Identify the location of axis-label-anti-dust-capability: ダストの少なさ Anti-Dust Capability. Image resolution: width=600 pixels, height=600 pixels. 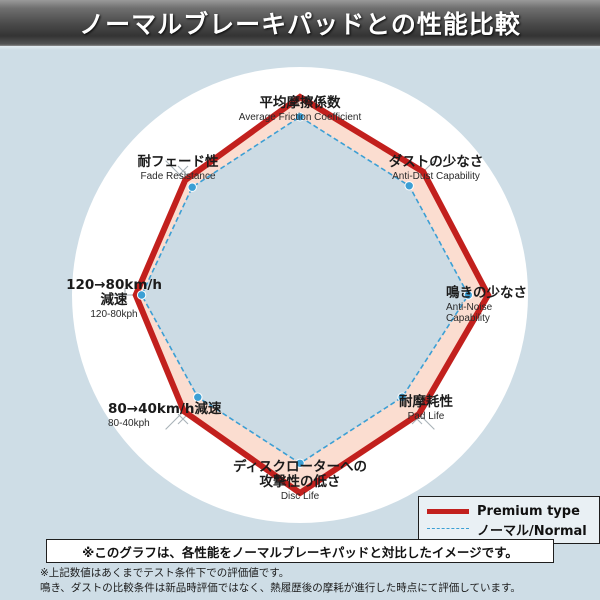
(436, 168).